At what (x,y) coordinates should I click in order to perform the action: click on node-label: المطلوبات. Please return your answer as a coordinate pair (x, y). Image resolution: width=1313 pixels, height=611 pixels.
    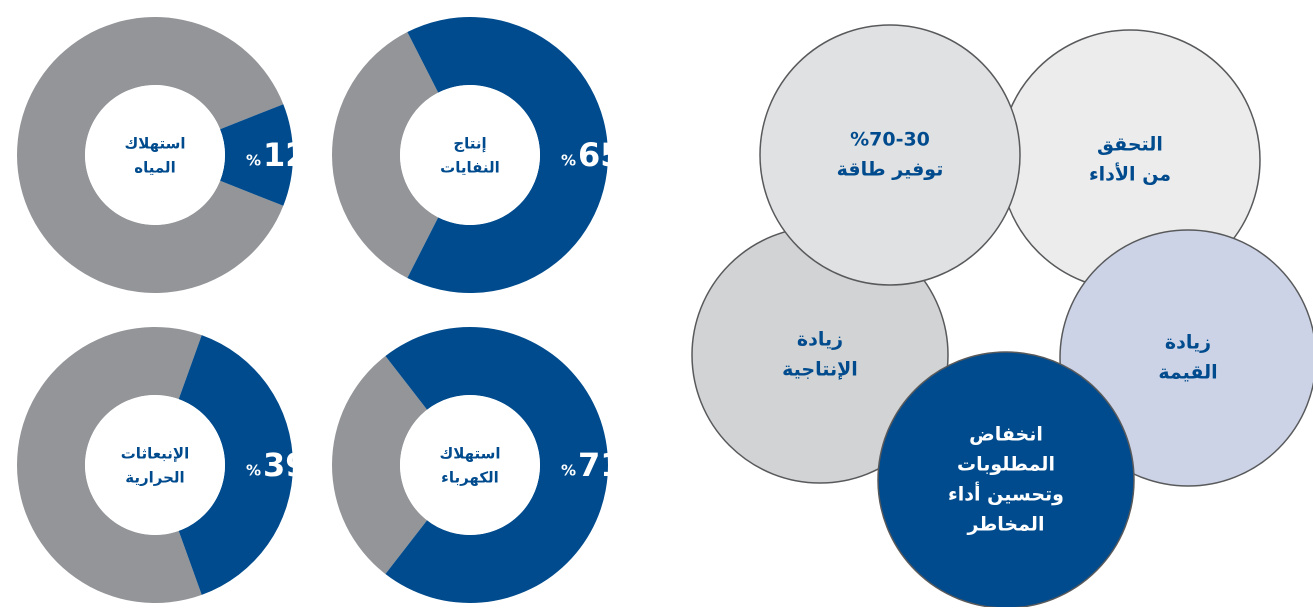
    Looking at the image, I should click on (1006, 465).